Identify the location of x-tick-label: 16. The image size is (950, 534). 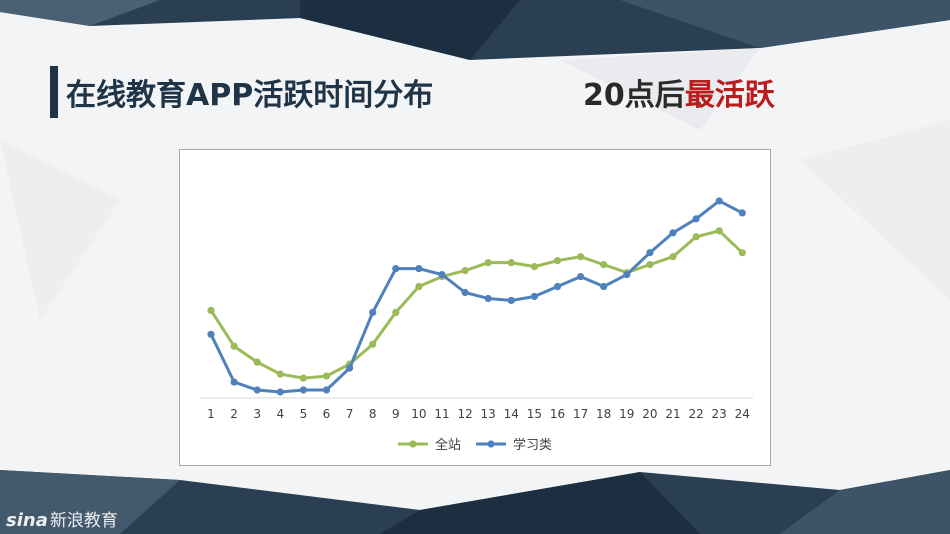
(557, 414).